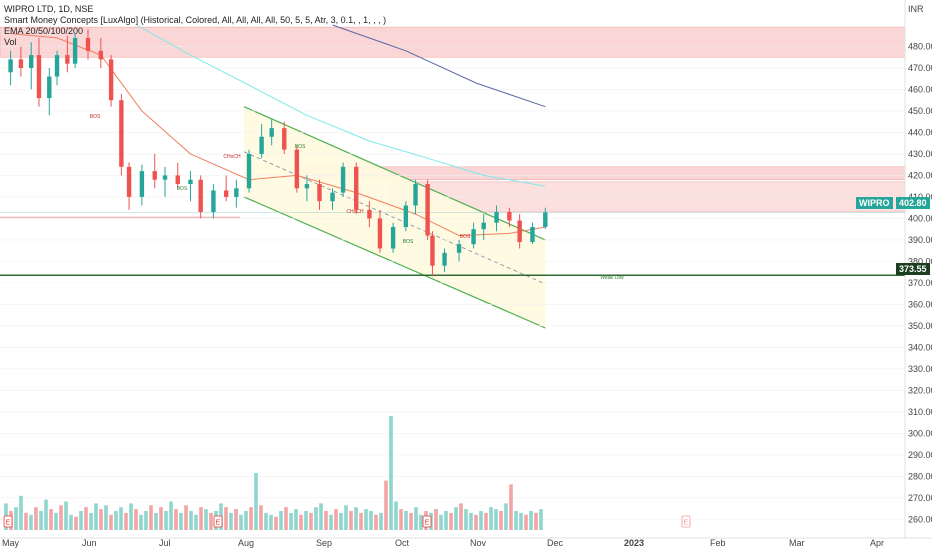 The width and height of the screenshot is (932, 550). What do you see at coordinates (11, 543) in the screenshot?
I see `time-tick-label: May` at bounding box center [11, 543].